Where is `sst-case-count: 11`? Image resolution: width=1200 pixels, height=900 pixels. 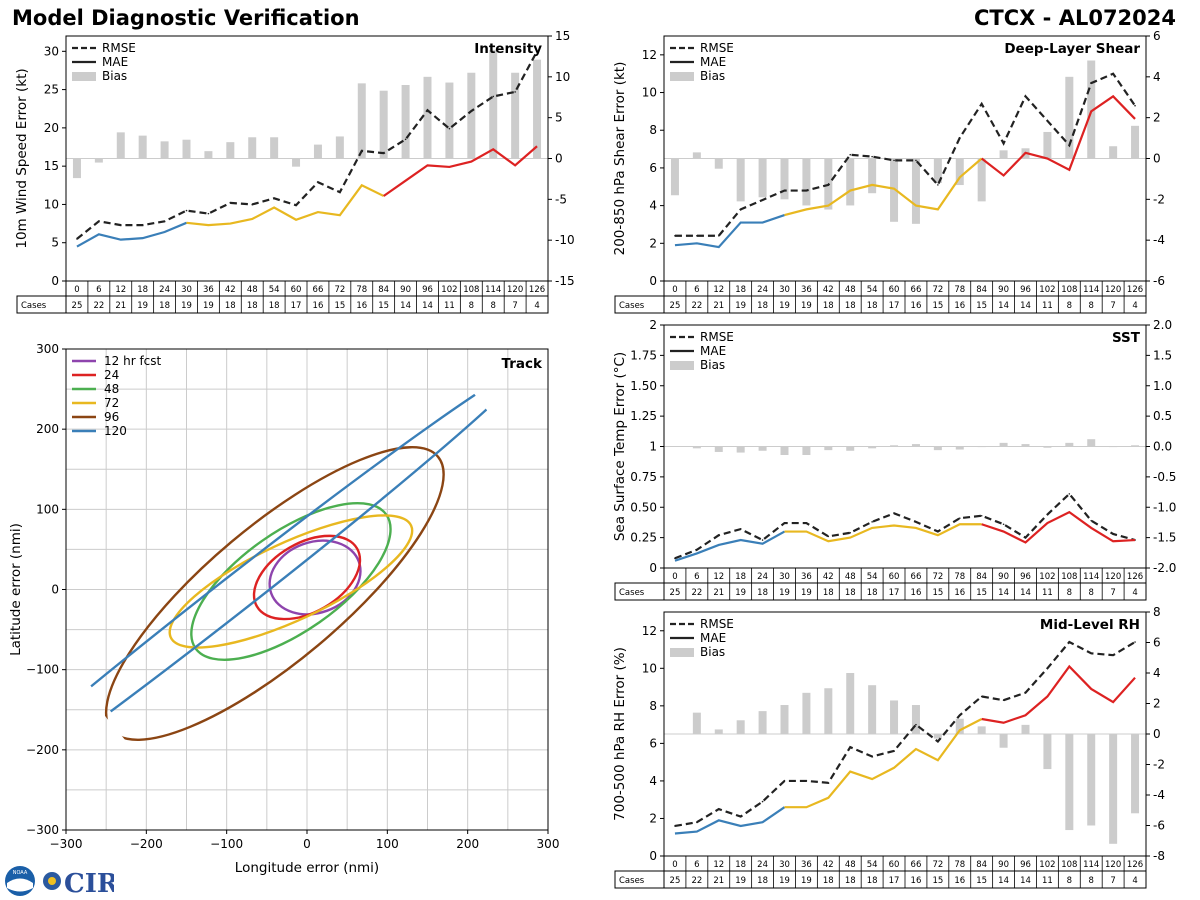
sst-case-count: 11 is located at coordinates (1047, 593).